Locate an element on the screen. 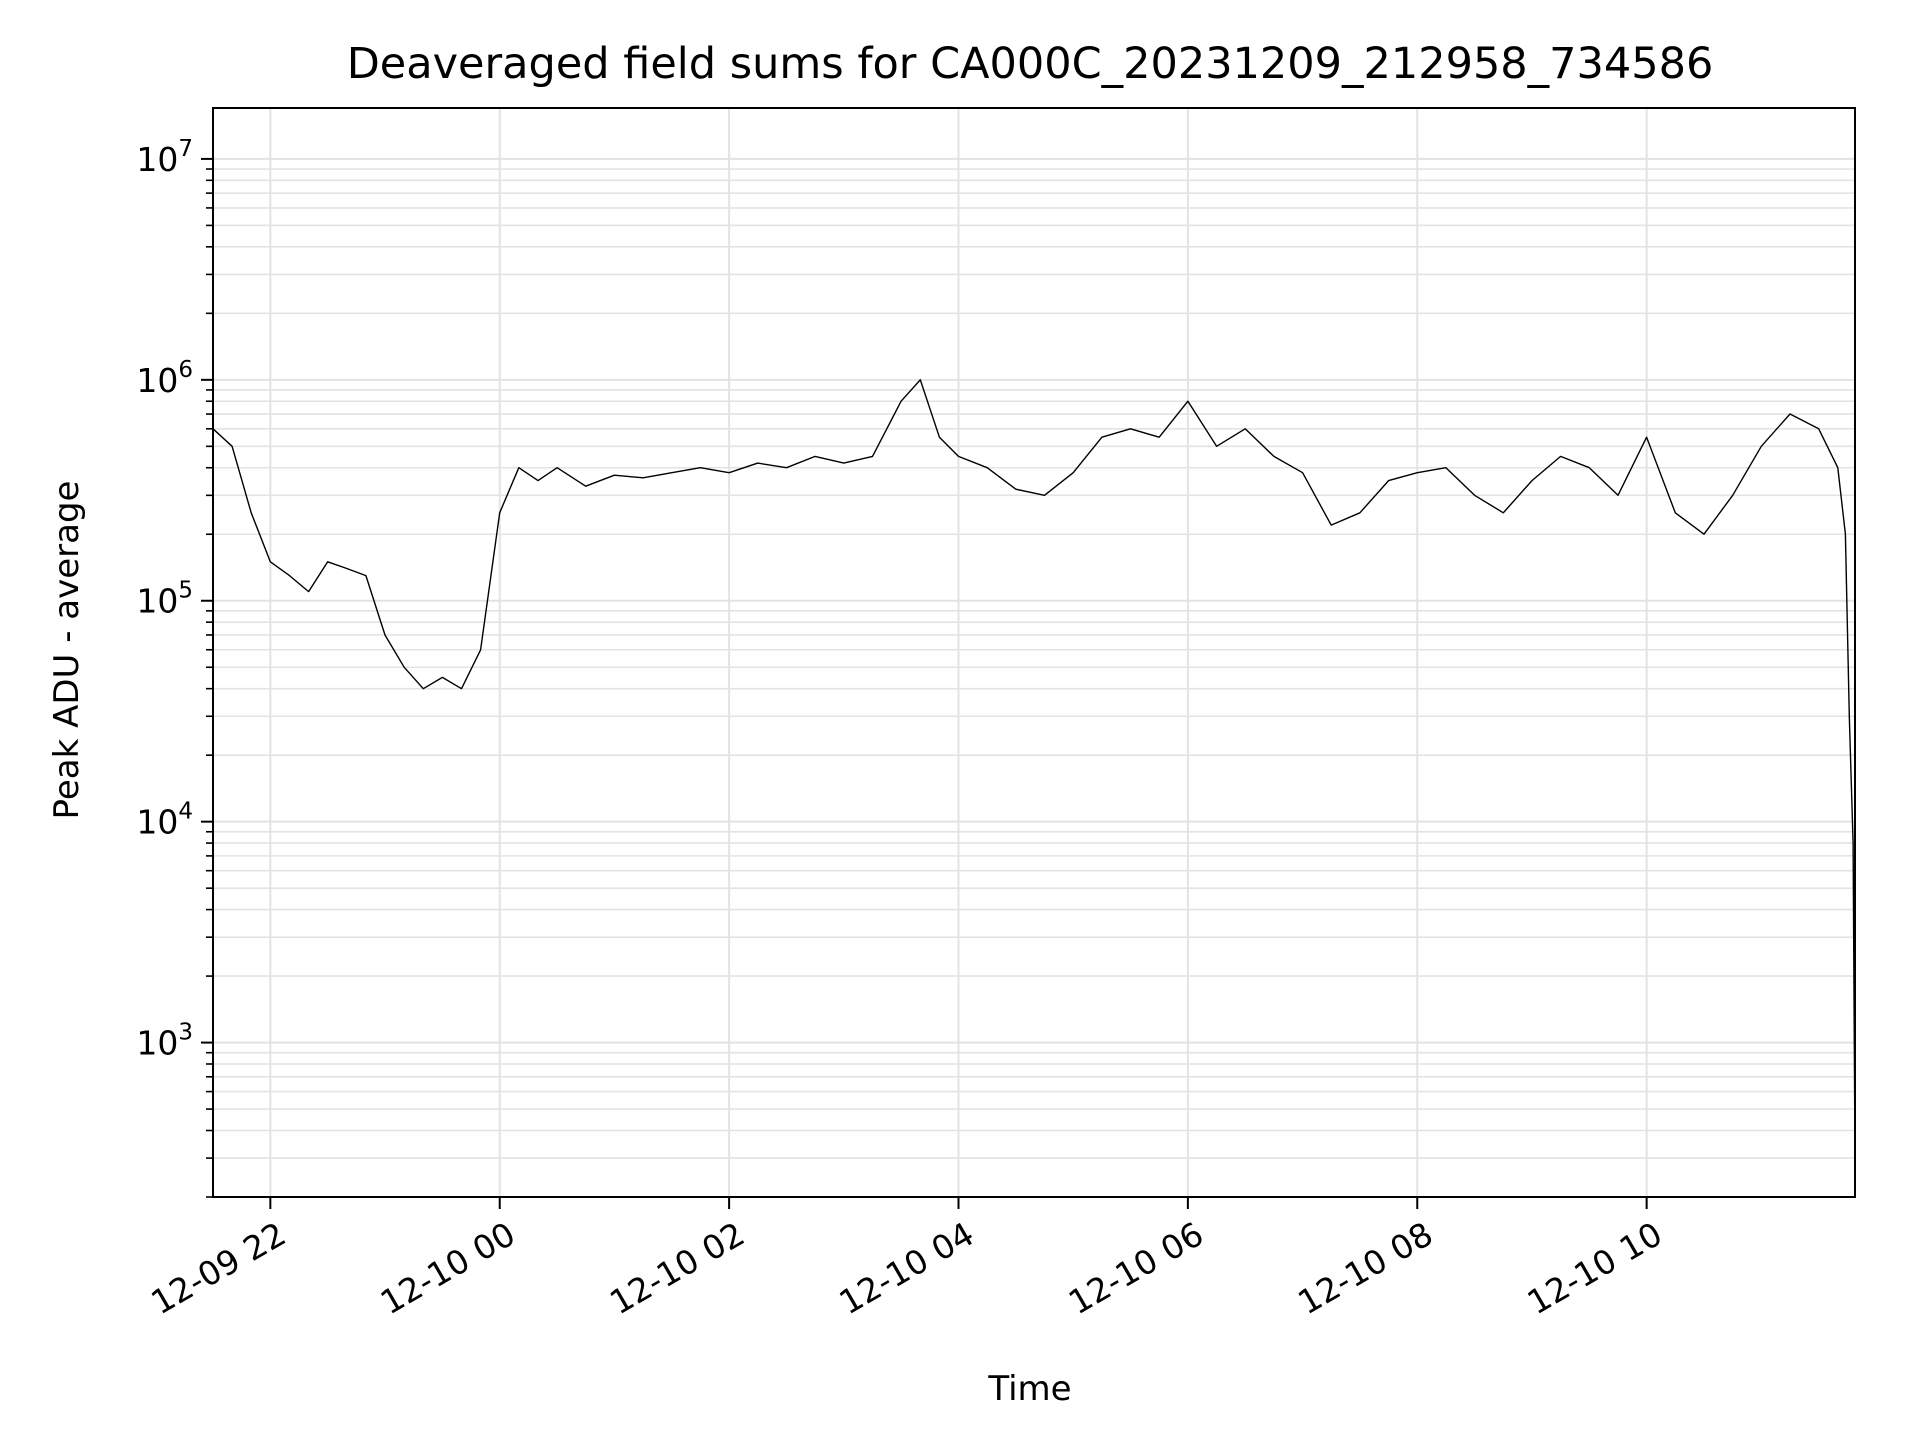  y-tick-label: 103 is located at coordinates (164, 1041).